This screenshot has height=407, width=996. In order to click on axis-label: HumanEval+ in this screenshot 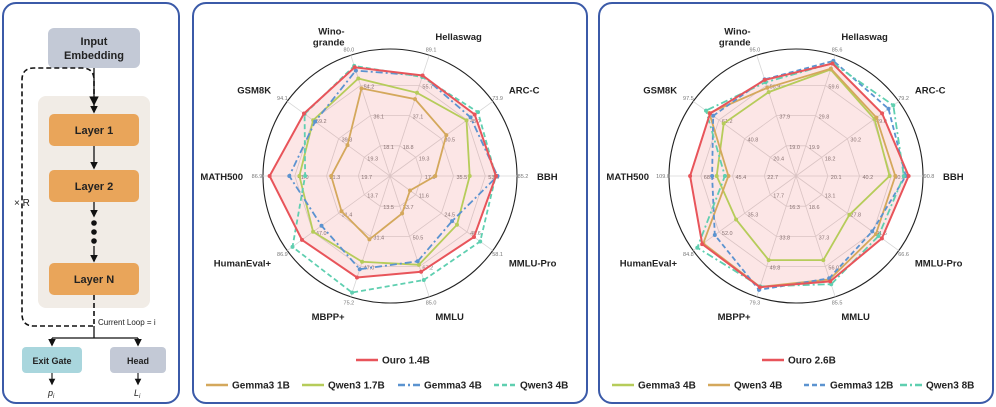, I will do `click(243, 263)`.